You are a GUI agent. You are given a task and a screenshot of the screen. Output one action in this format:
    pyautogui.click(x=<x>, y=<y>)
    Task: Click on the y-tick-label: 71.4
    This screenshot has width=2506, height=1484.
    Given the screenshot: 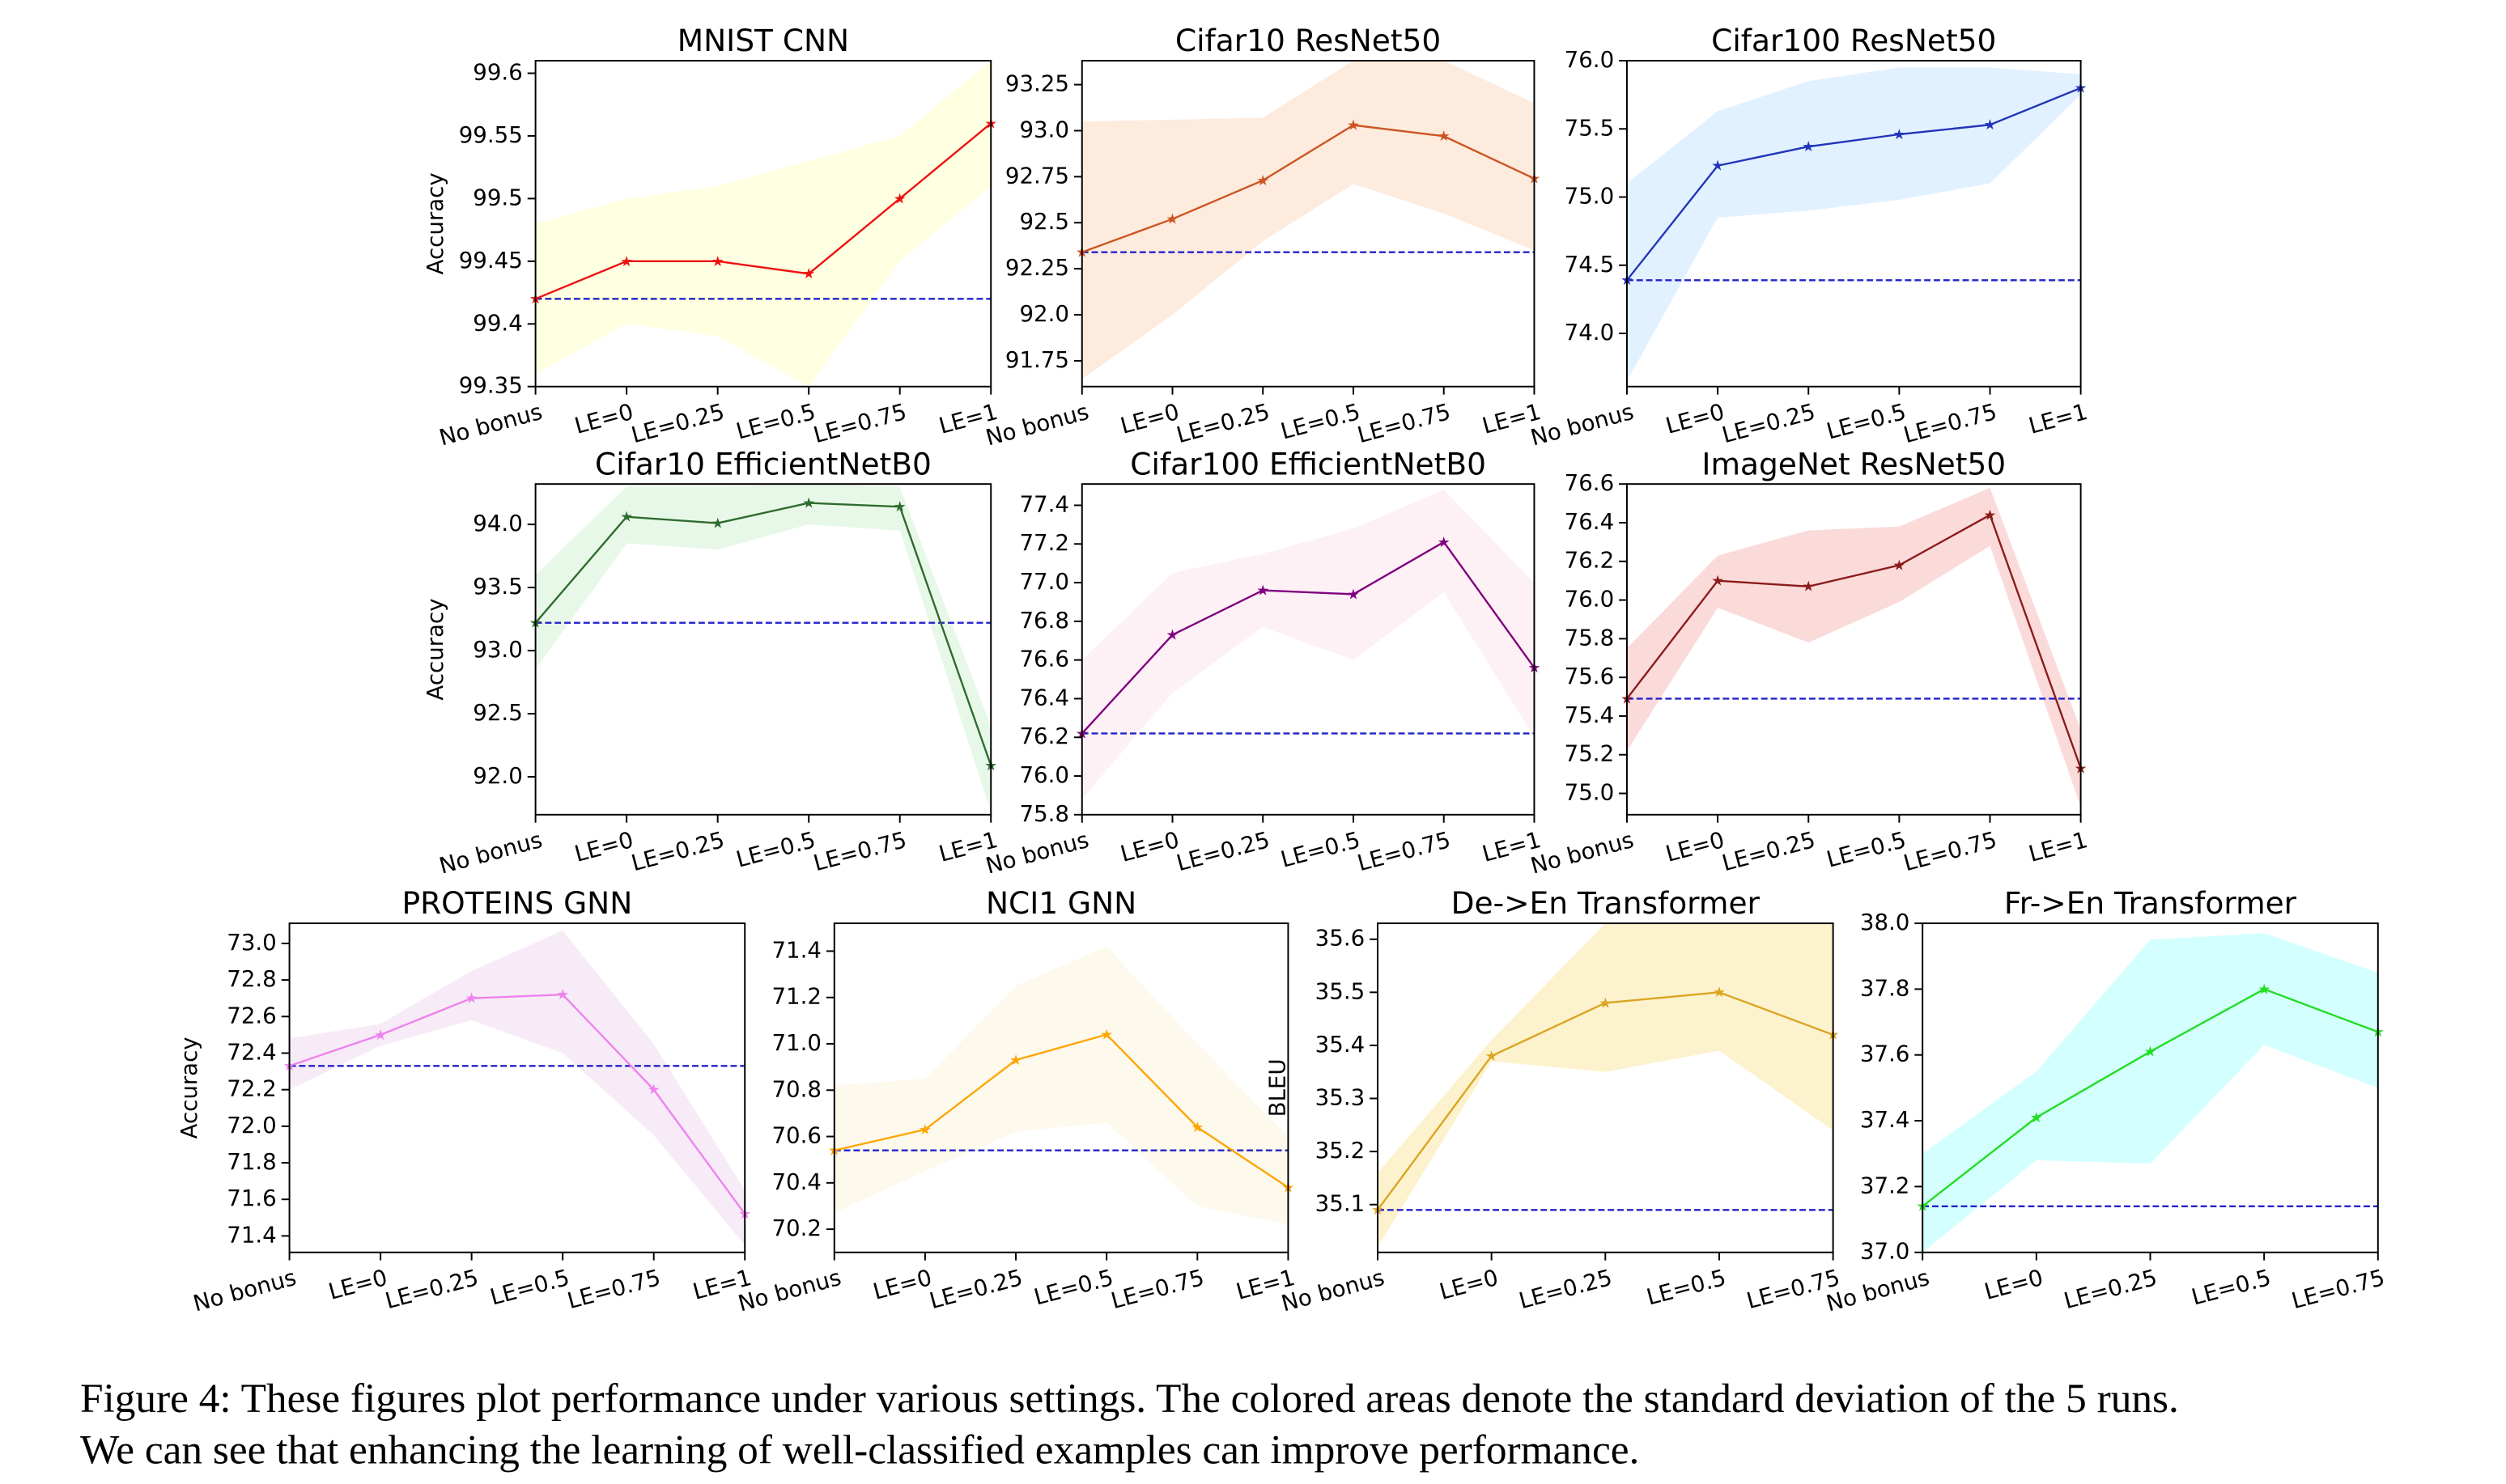 What is the action you would take?
    pyautogui.click(x=252, y=1234)
    